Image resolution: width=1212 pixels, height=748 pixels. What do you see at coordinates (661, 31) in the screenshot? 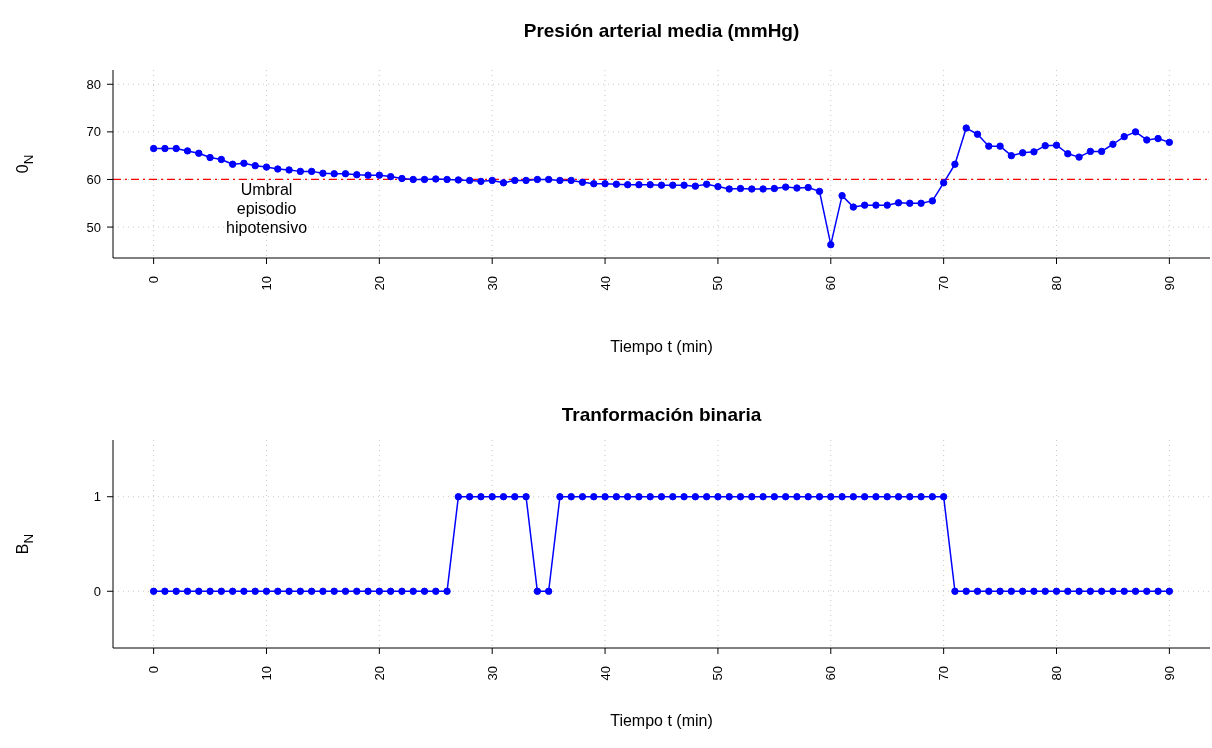
I see `chart-title: Presión arterial media (mmHg)` at bounding box center [661, 31].